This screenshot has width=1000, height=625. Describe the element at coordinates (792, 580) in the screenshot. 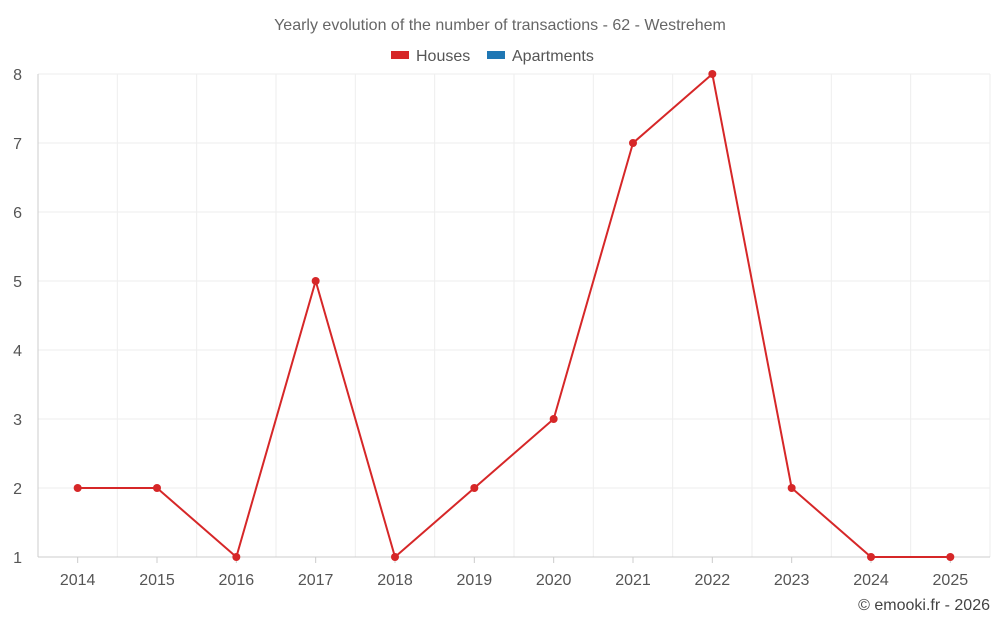

I see `x-tick-label: 2023` at that location.